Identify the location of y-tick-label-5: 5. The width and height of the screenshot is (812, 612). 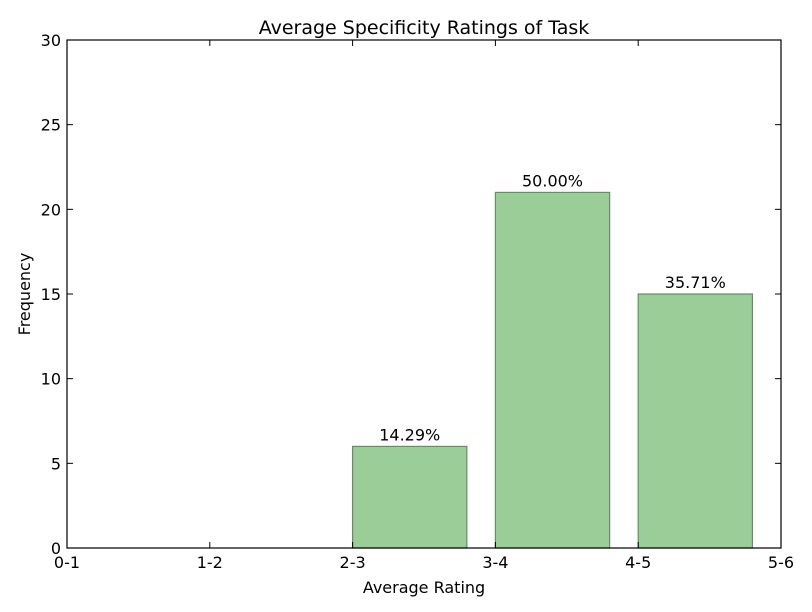
(56, 463).